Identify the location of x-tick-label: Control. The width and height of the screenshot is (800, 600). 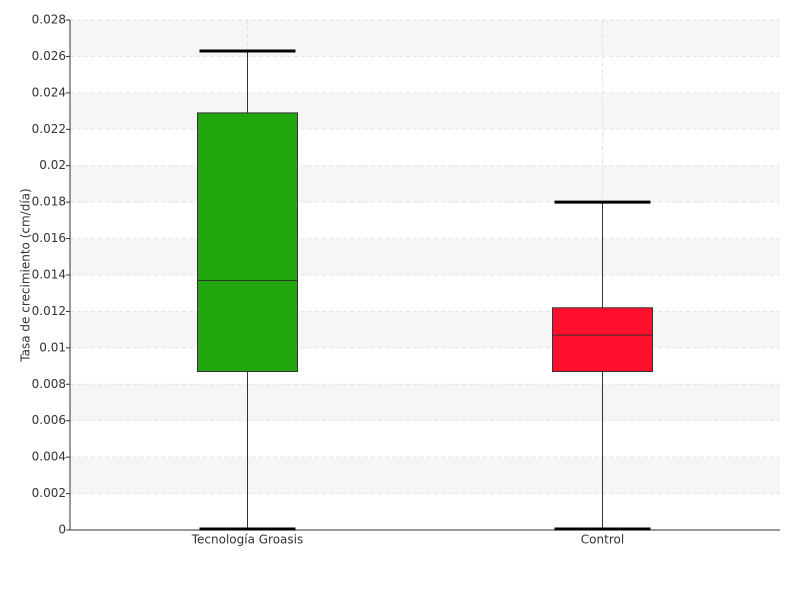
(602, 540).